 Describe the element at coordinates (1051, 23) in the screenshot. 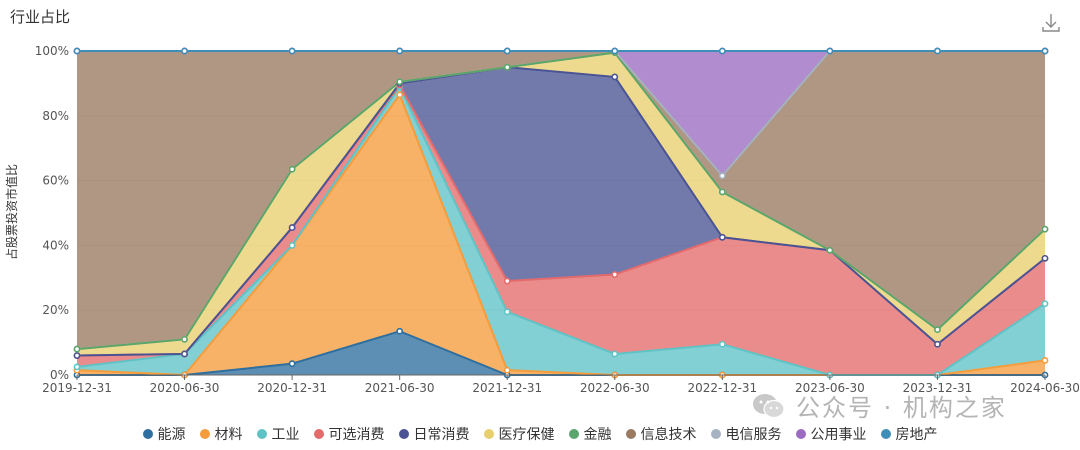

I see `download-icon` at that location.